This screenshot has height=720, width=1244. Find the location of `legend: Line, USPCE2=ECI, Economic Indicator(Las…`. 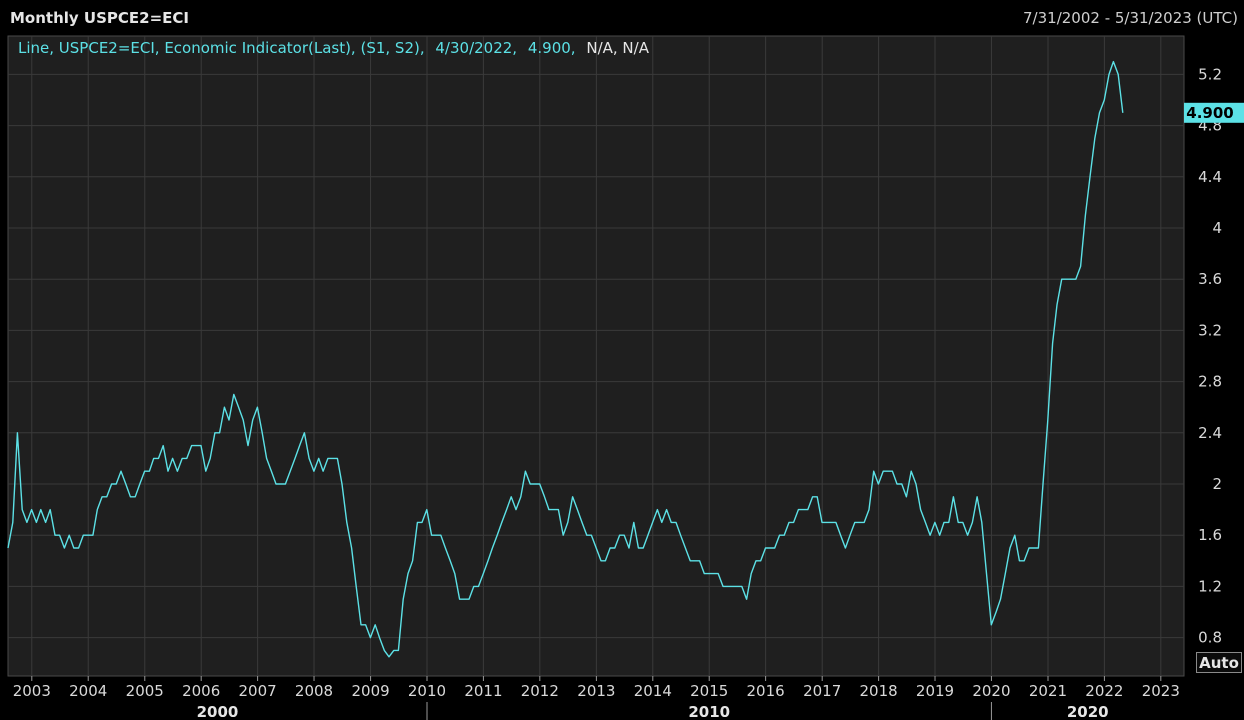

legend: Line, USPCE2=ECI, Economic Indicator(Las… is located at coordinates (334, 48).